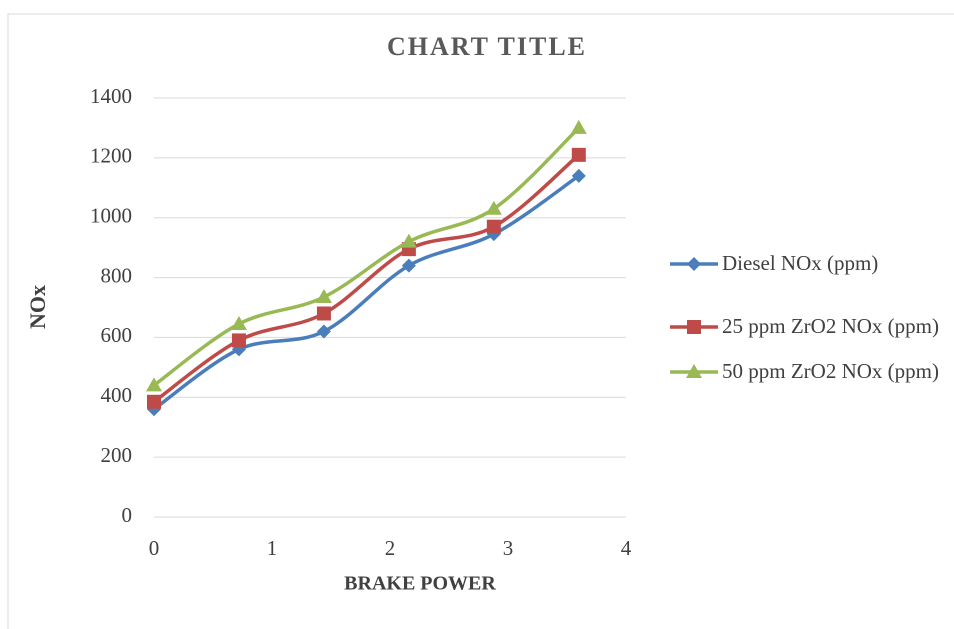 The image size is (954, 629). Describe the element at coordinates (390, 548) in the screenshot. I see `x-tick-label: 2` at that location.